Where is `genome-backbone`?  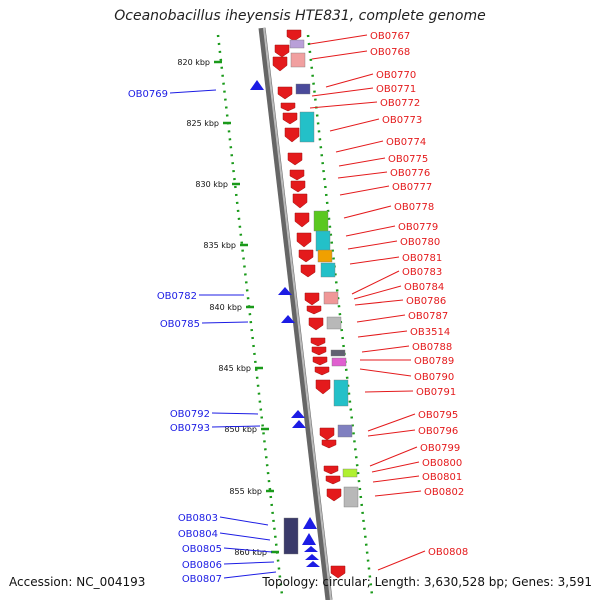
genome-backbone is located at coordinates (295, 313).